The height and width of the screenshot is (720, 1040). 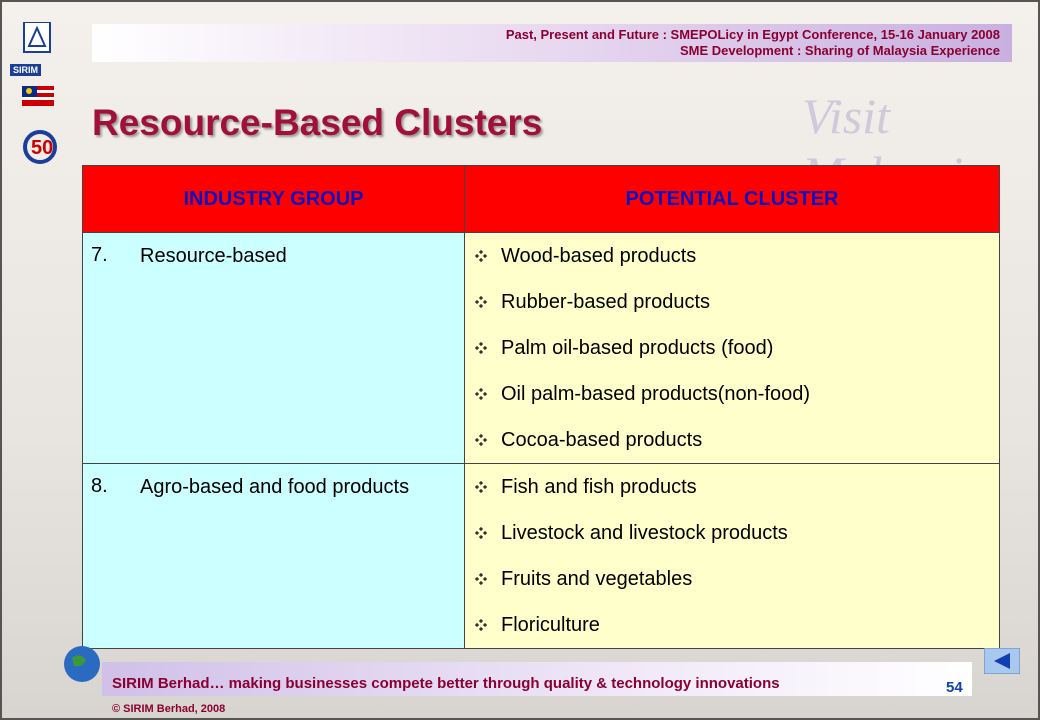 I want to click on page-number: 54, so click(x=954, y=687).